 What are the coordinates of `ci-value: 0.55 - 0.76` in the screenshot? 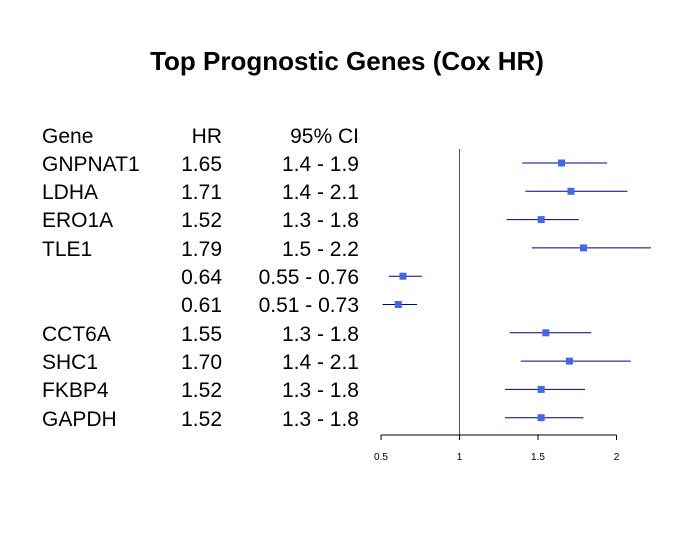 It's located at (308, 277).